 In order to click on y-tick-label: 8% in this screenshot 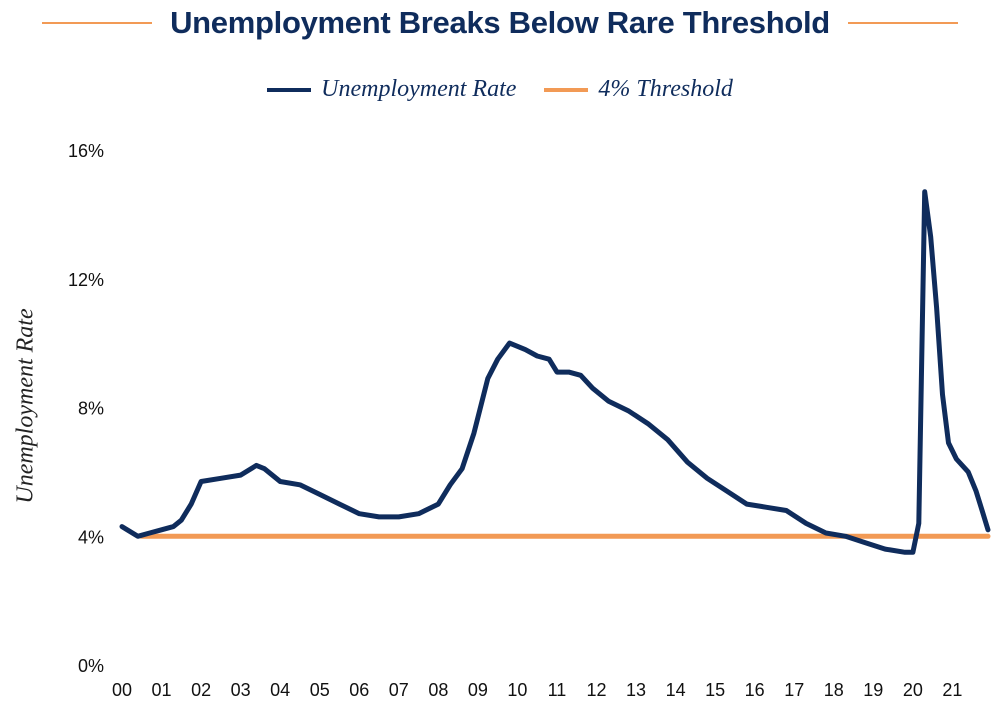, I will do `click(91, 409)`.